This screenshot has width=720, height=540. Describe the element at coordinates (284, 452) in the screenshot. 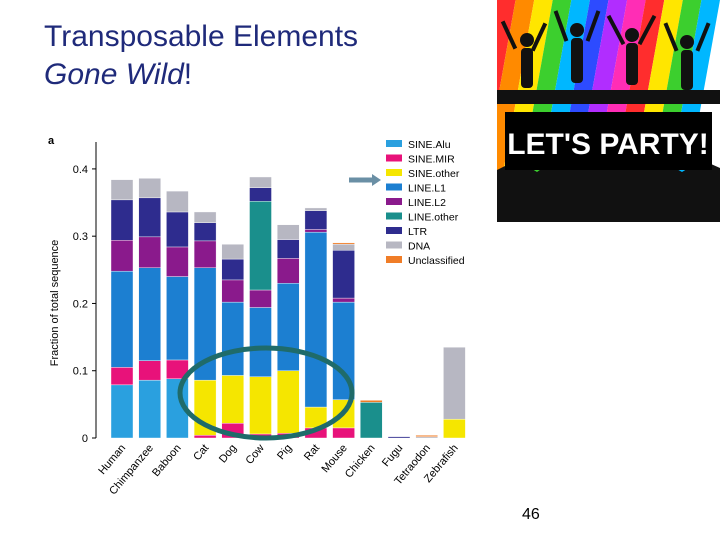

I see `x-tick-label: Pig` at that location.